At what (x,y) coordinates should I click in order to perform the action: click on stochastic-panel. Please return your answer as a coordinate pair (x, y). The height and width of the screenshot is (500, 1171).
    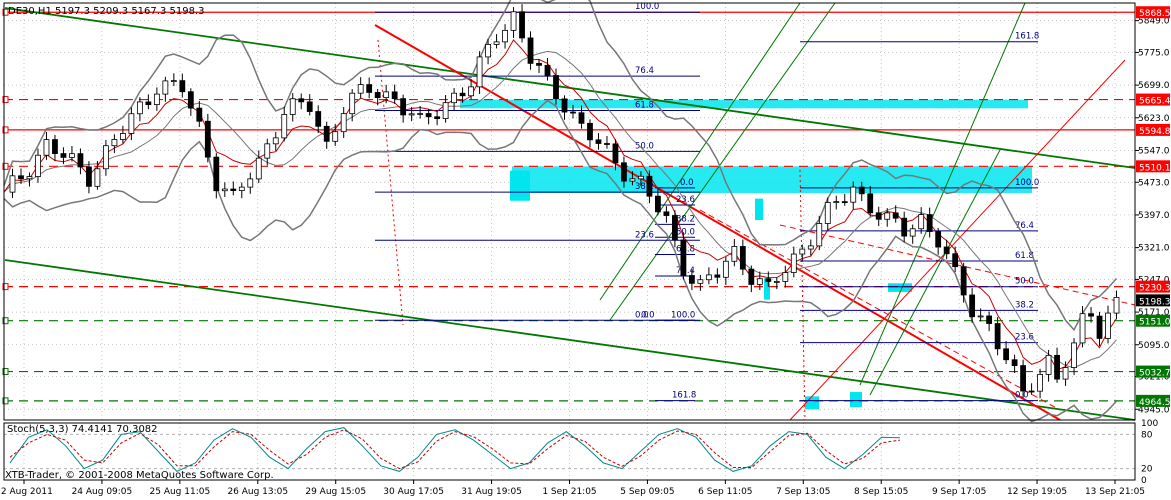
    Looking at the image, I should click on (569, 450).